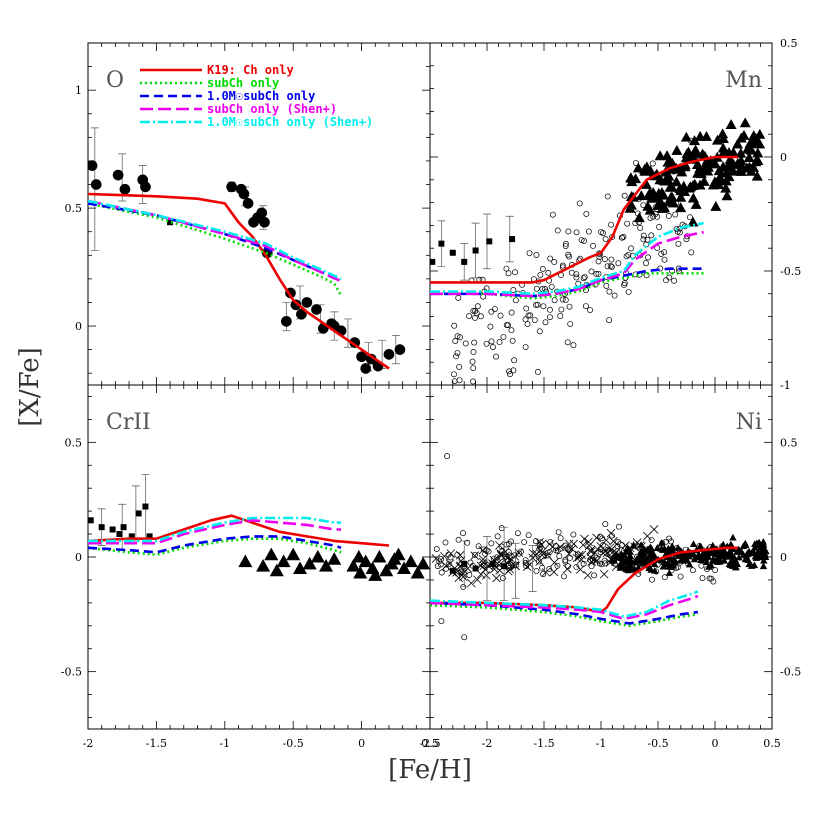 The height and width of the screenshot is (817, 817). I want to click on x-tick-label: -2, so click(487, 743).